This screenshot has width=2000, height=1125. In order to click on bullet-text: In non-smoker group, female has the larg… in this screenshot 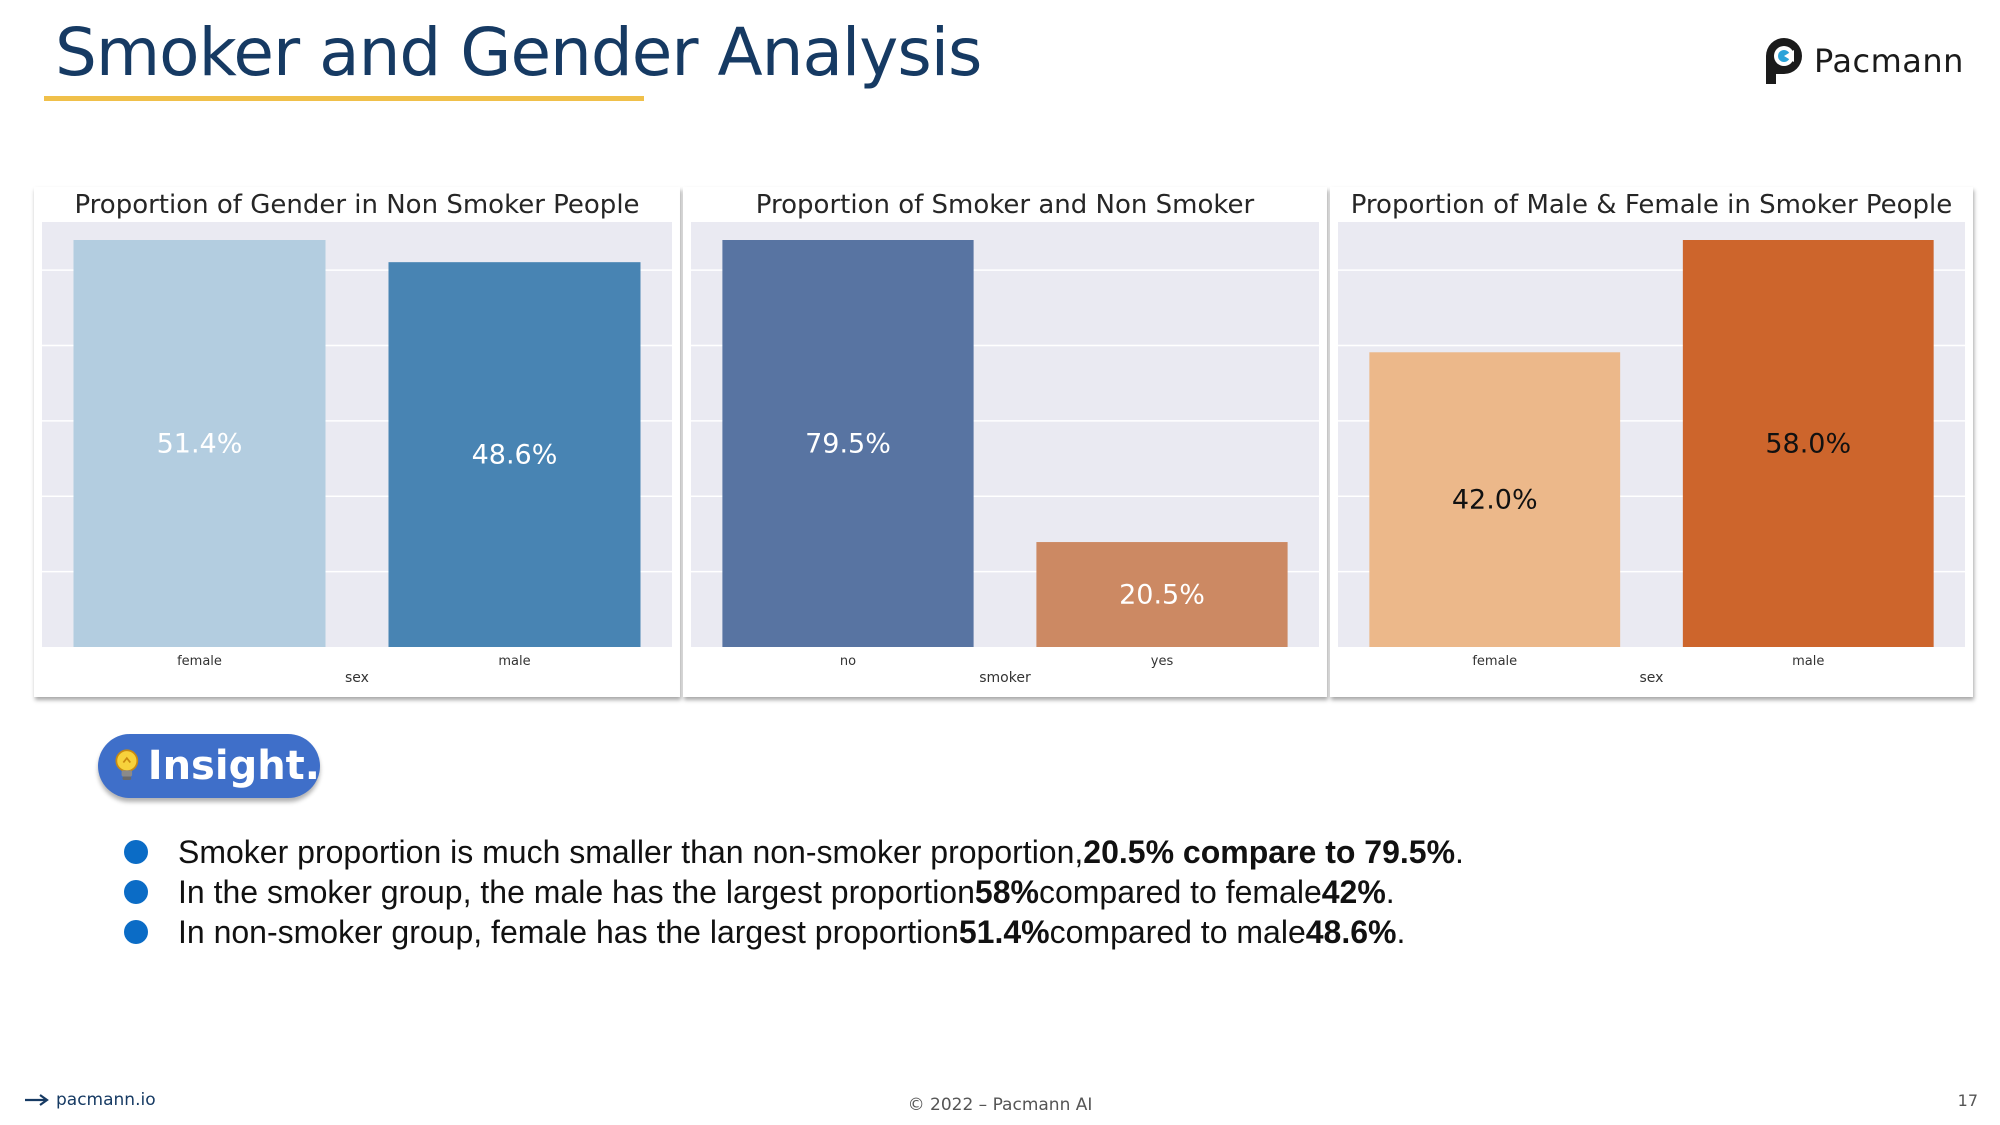, I will do `click(568, 931)`.